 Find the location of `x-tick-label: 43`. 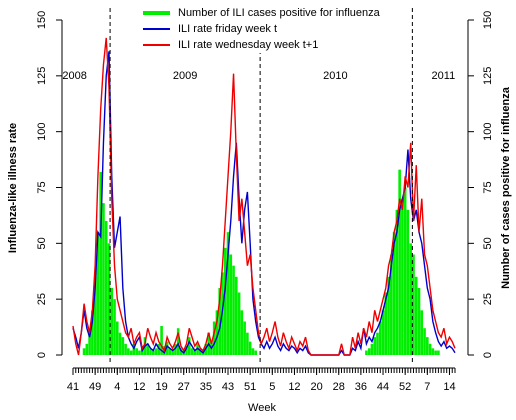

x-tick-label: 43 is located at coordinates (228, 387).